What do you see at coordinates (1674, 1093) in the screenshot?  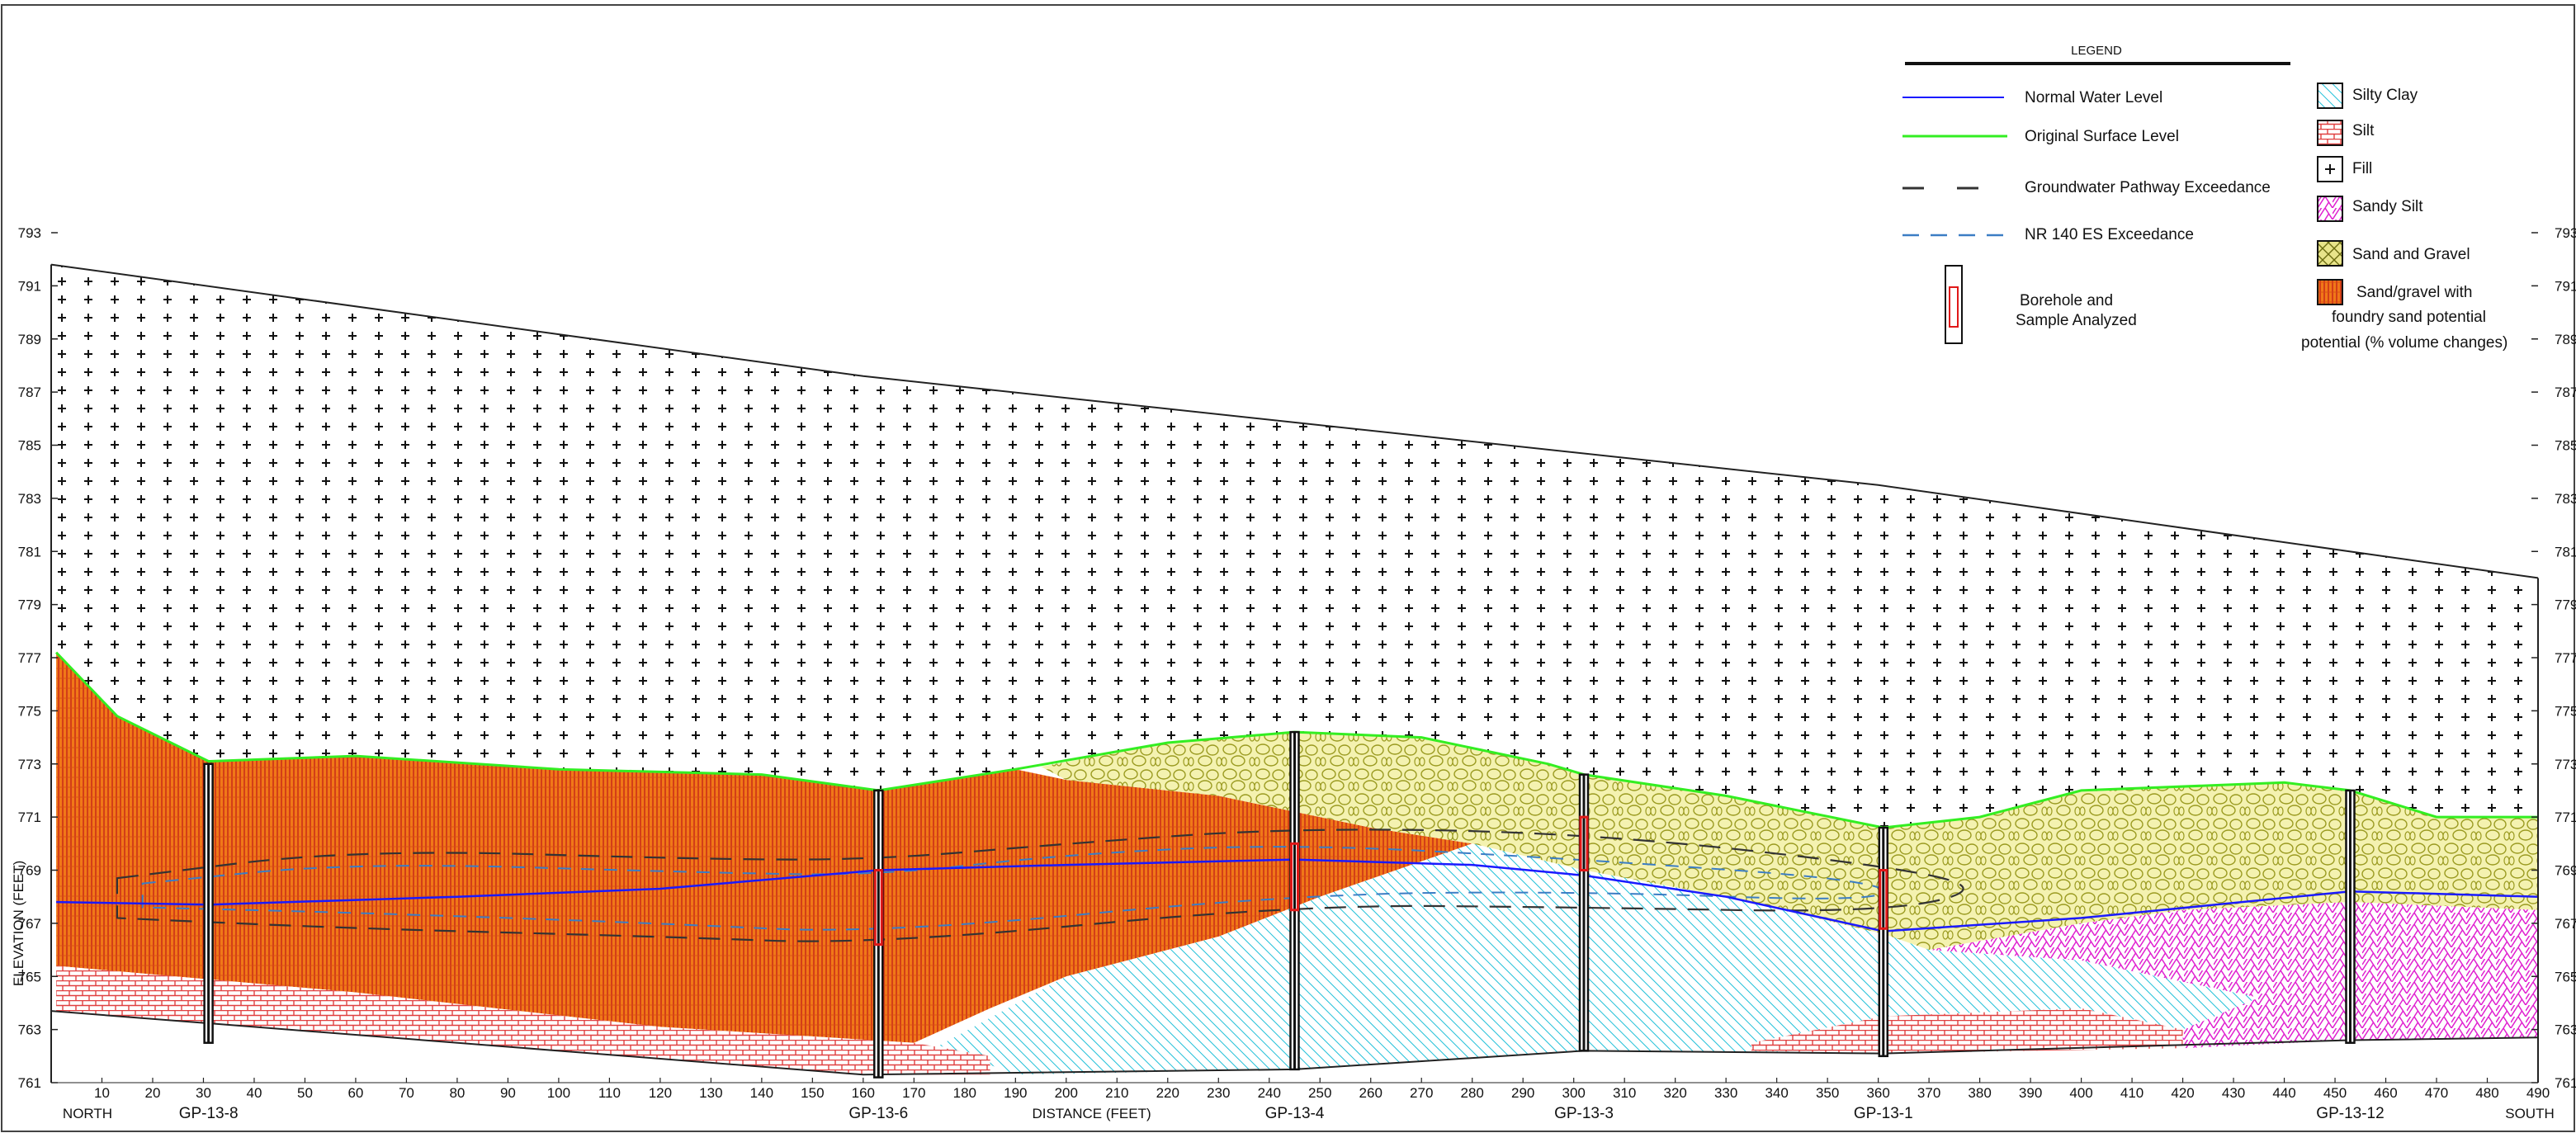 I see `x-tick-label: 320` at bounding box center [1674, 1093].